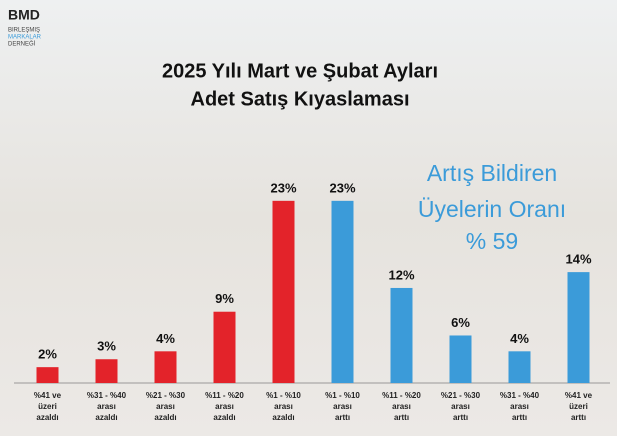 This screenshot has height=436, width=617. What do you see at coordinates (492, 173) in the screenshot?
I see `annotation: Artış Bildiren` at bounding box center [492, 173].